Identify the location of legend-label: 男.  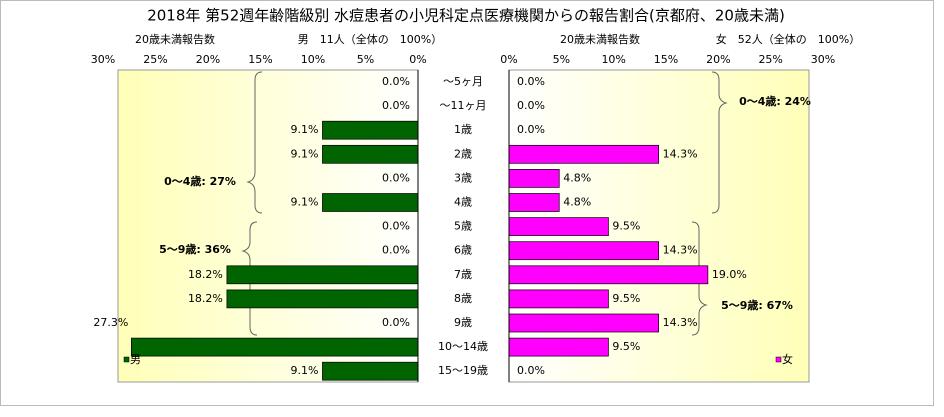
(135, 359).